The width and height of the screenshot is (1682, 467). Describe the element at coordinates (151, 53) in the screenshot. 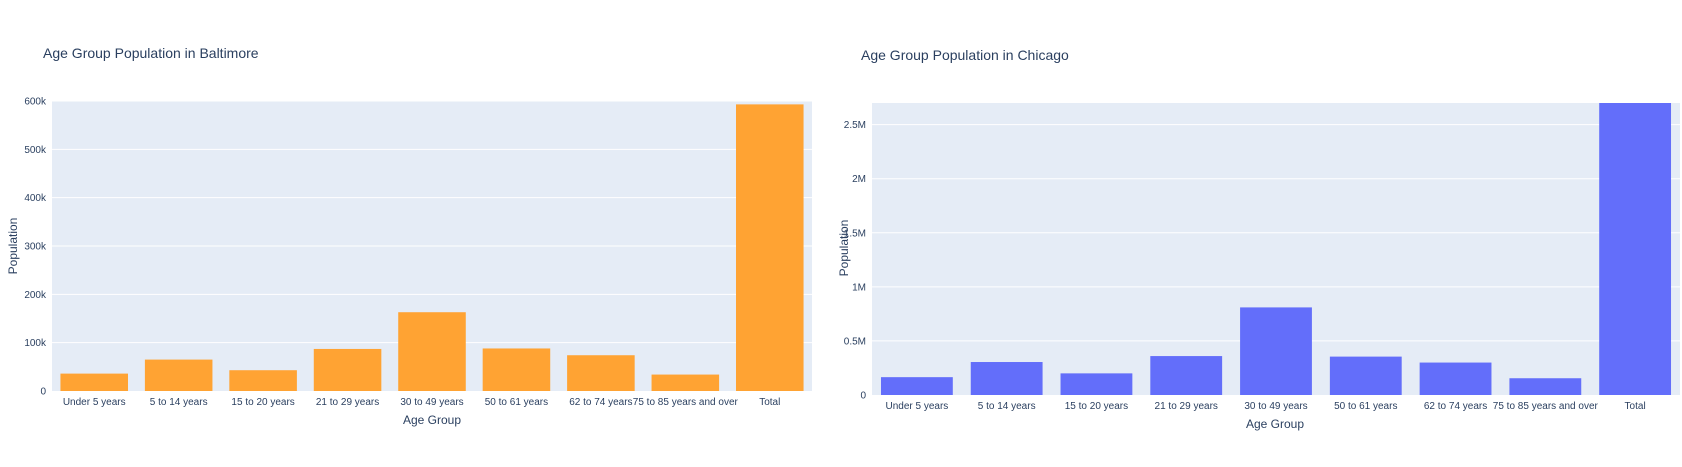

I see `chart-title: Age Group Population in Baltimore` at that location.